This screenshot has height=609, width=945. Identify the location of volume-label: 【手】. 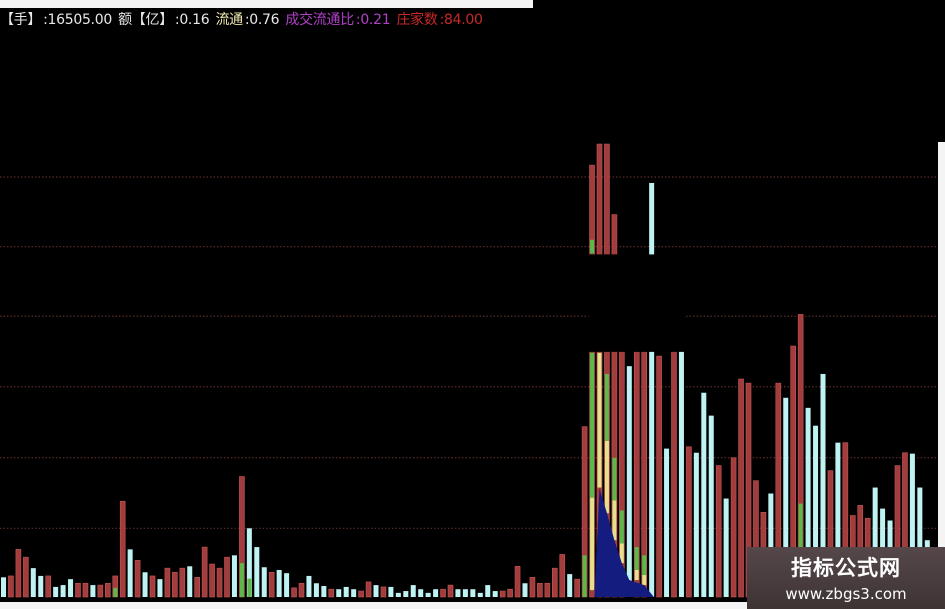
(21, 20).